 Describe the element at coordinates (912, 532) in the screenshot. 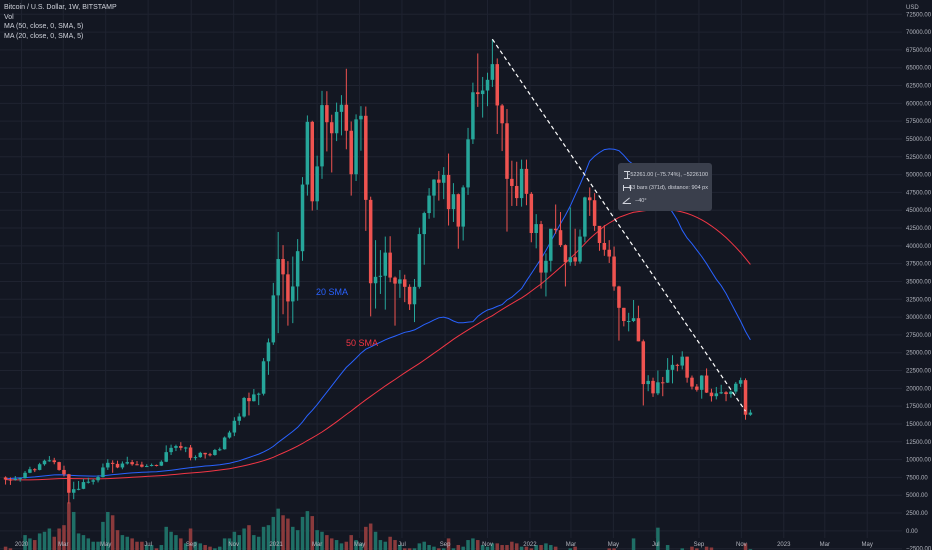

I see `y-tick-label: 0.00` at that location.